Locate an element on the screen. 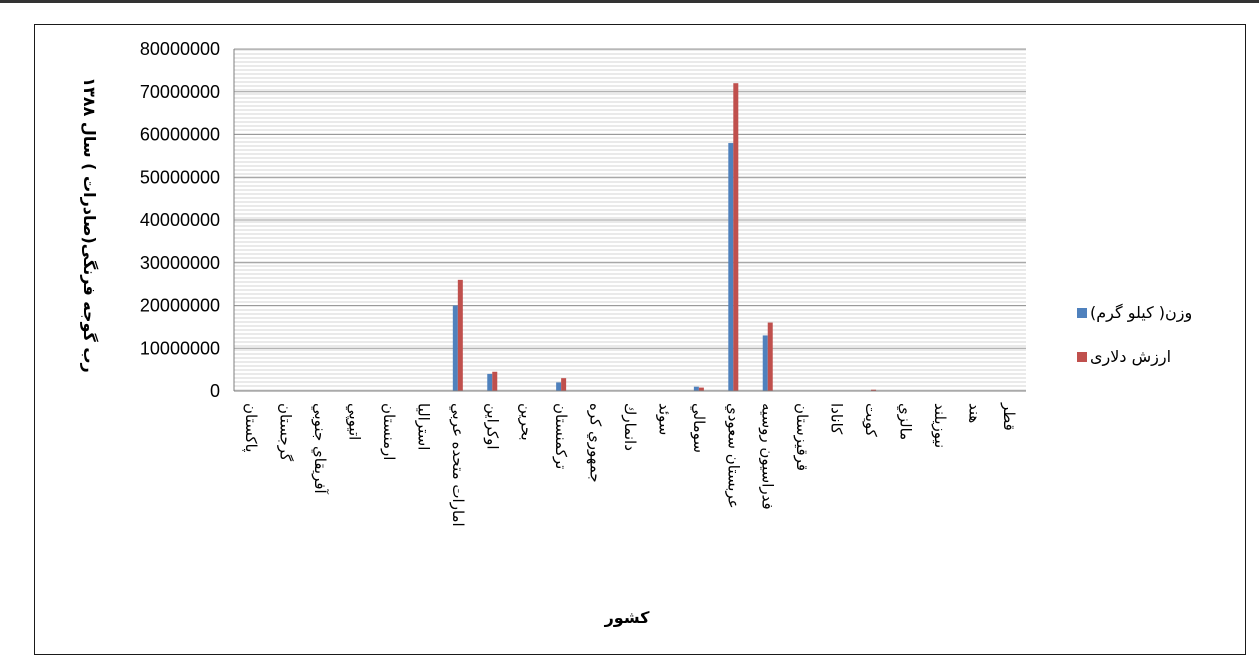  y-tick-label: 0 is located at coordinates (215, 391).